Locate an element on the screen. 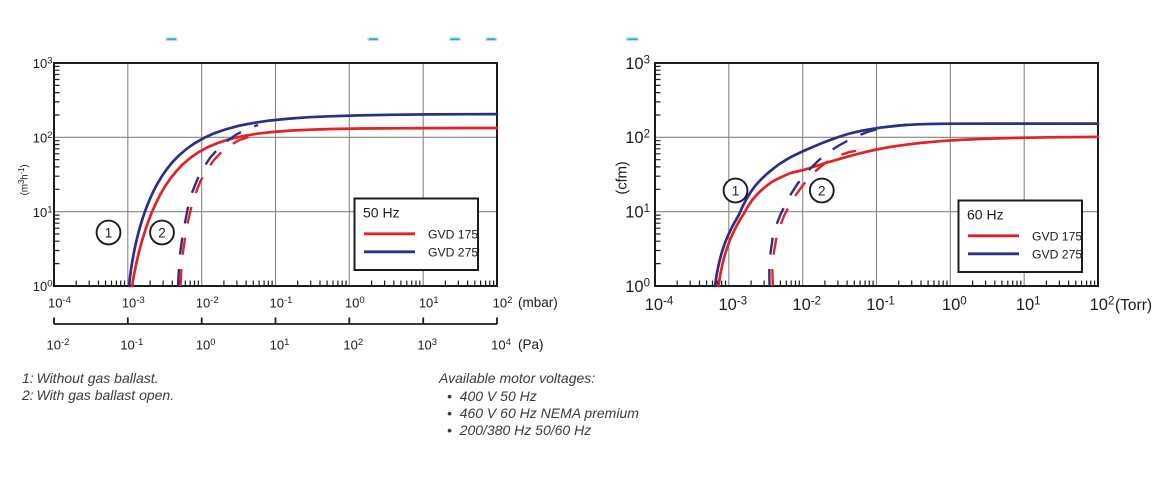 Image resolution: width=1160 pixels, height=480 pixels. svg-text: 60 Hz is located at coordinates (985, 215).